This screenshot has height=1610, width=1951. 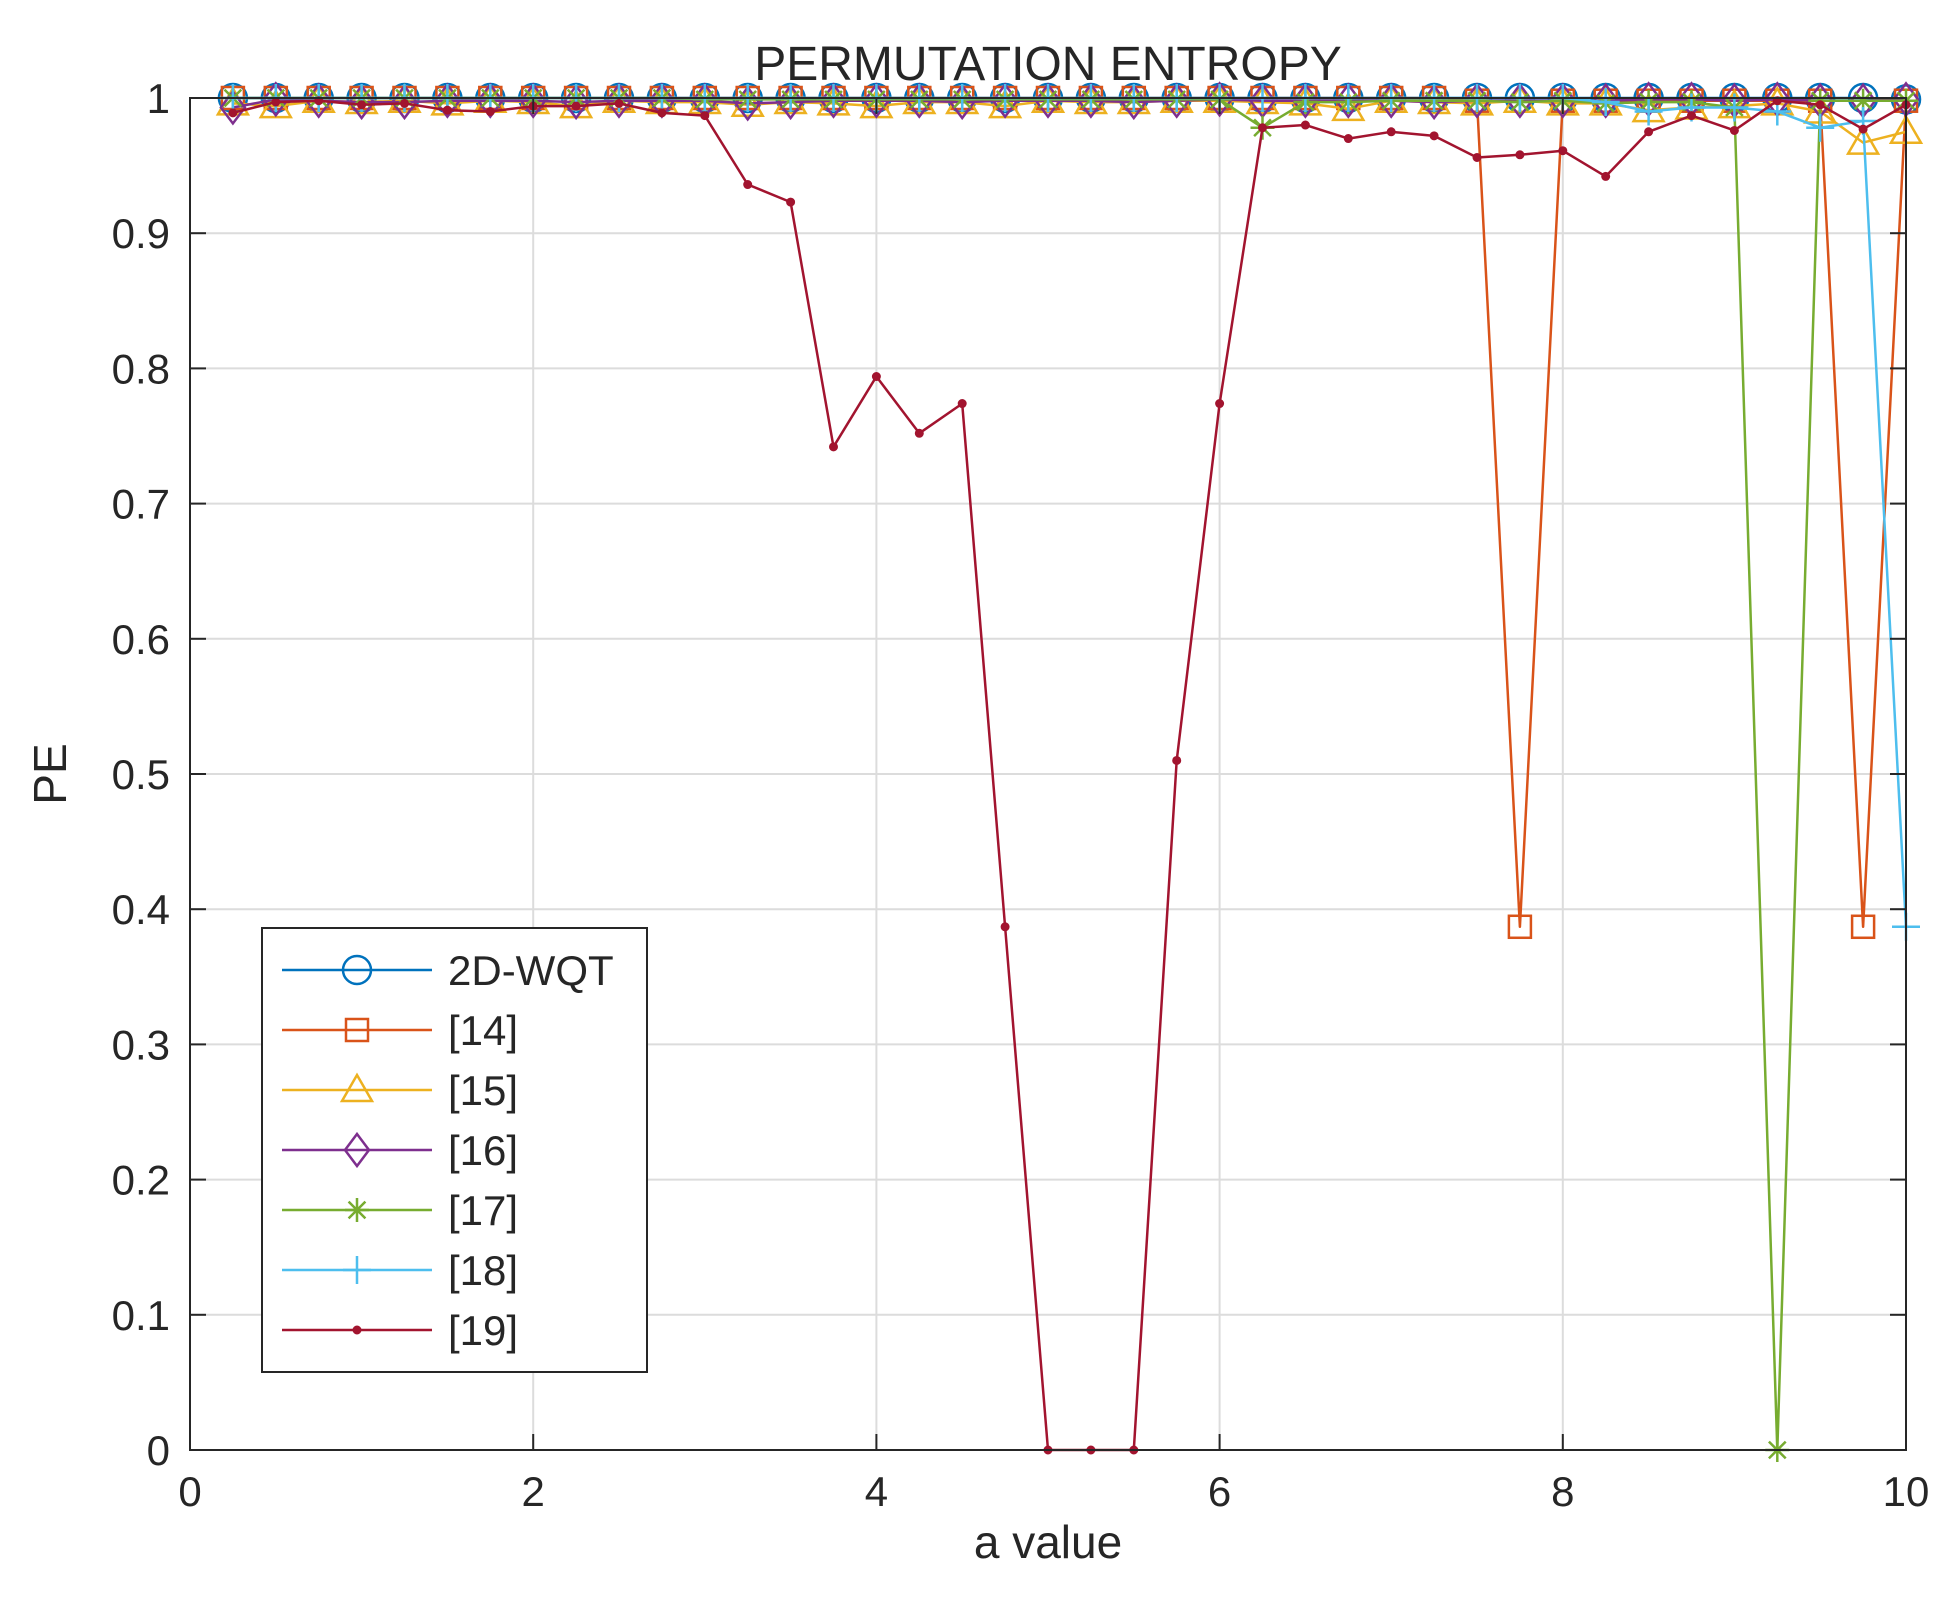 What do you see at coordinates (141, 909) in the screenshot?
I see `y-tick-label: 0.4` at bounding box center [141, 909].